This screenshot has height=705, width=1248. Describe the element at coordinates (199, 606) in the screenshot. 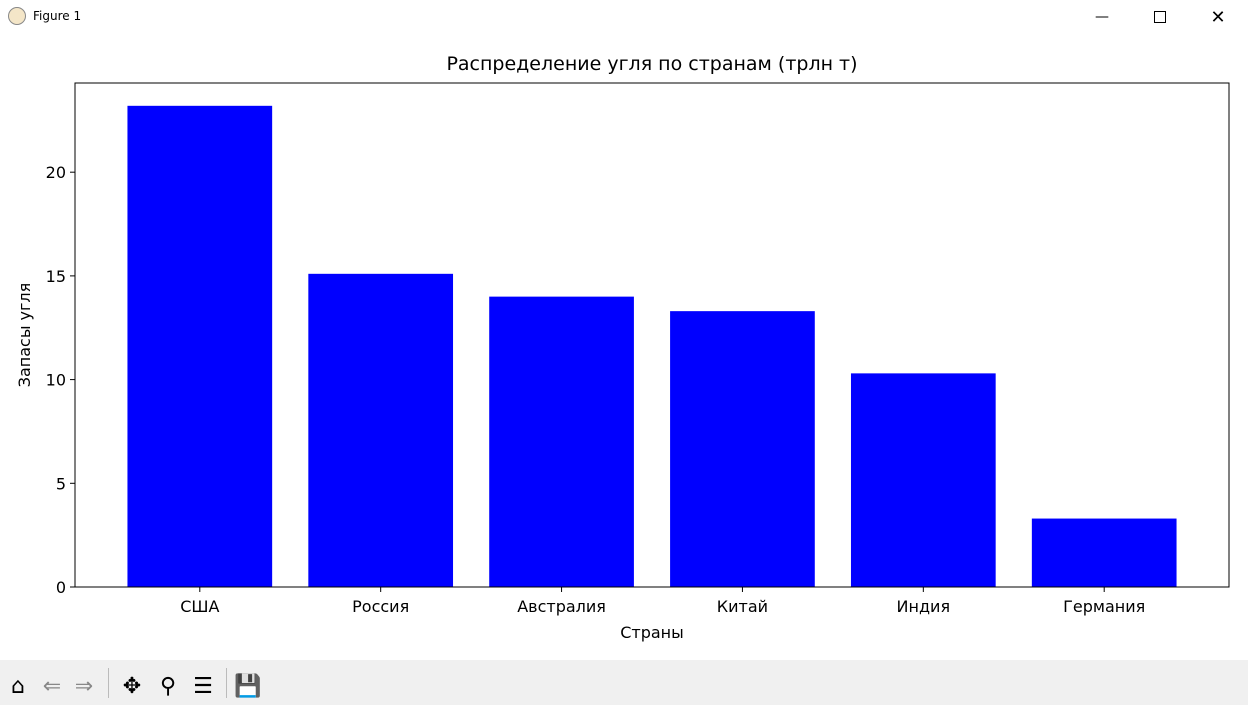

I see `x-tick-label: США` at that location.